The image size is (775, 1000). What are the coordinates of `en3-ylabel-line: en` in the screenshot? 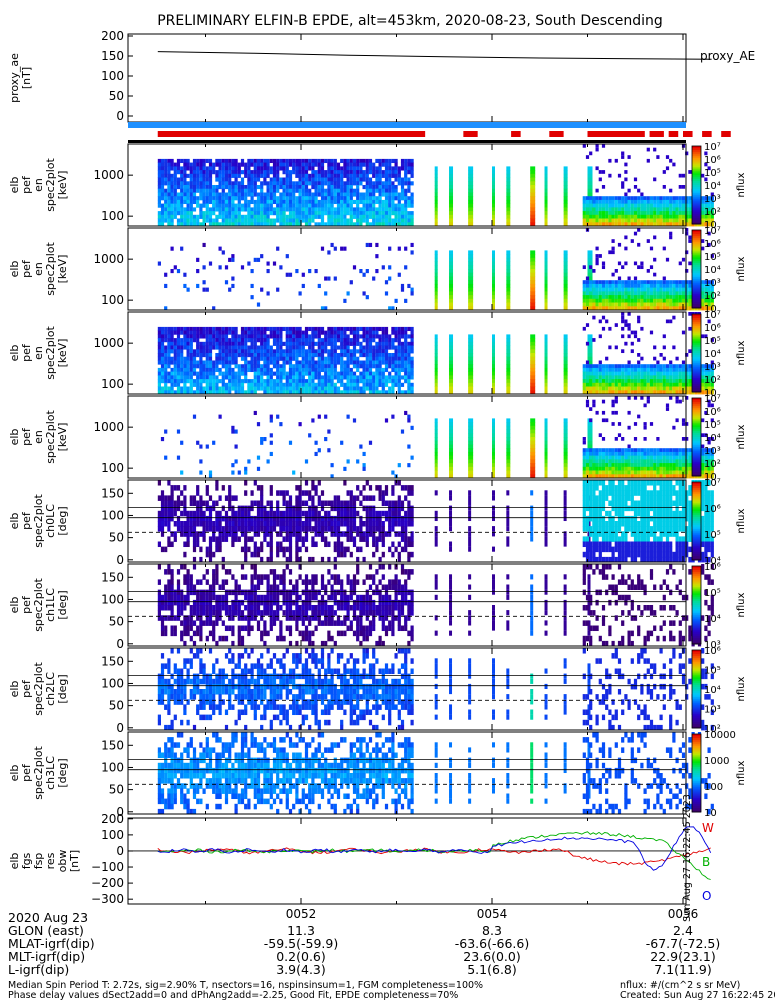 It's located at (38, 353).